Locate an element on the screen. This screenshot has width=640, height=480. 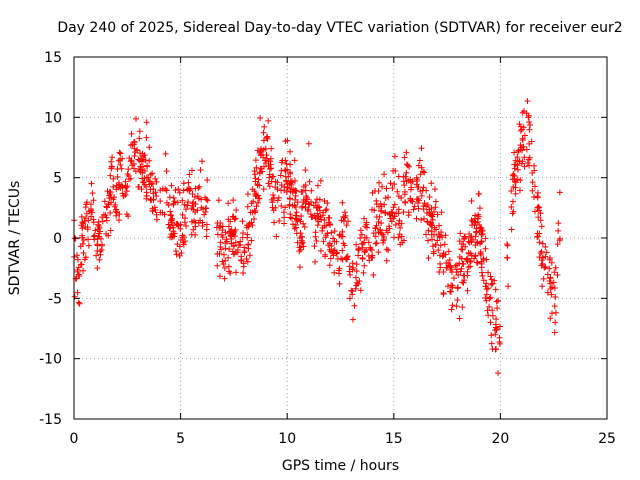
y-tick-label: -15 is located at coordinates (50, 420).